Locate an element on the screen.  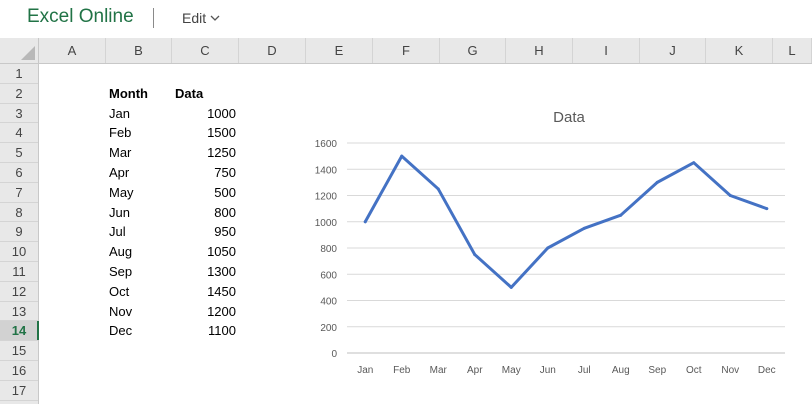
top-bar: Excel Online Edit is located at coordinates (406, 19).